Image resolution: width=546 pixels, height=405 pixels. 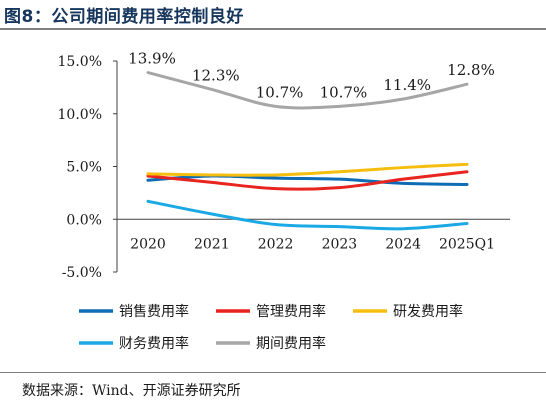 What do you see at coordinates (291, 311) in the screenshot?
I see `legend-label: 管理费用率` at bounding box center [291, 311].